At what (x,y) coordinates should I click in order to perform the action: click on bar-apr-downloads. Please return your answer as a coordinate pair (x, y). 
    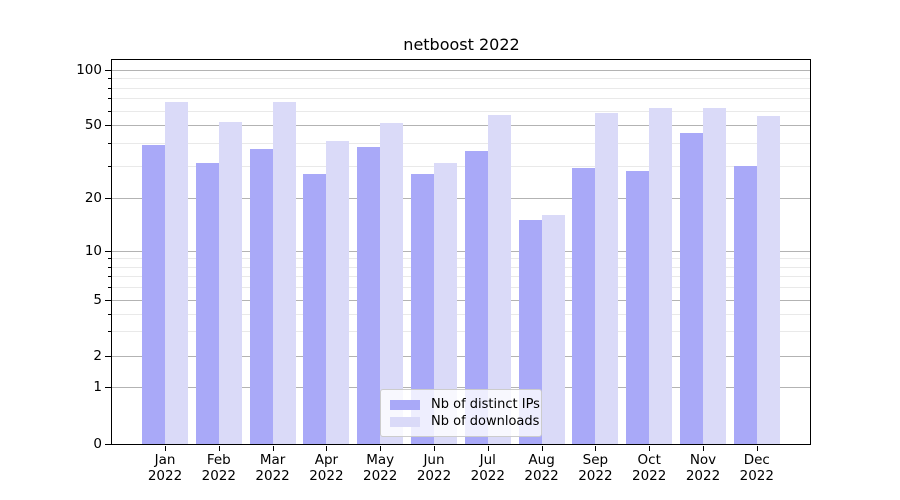
    Looking at the image, I should click on (338, 292).